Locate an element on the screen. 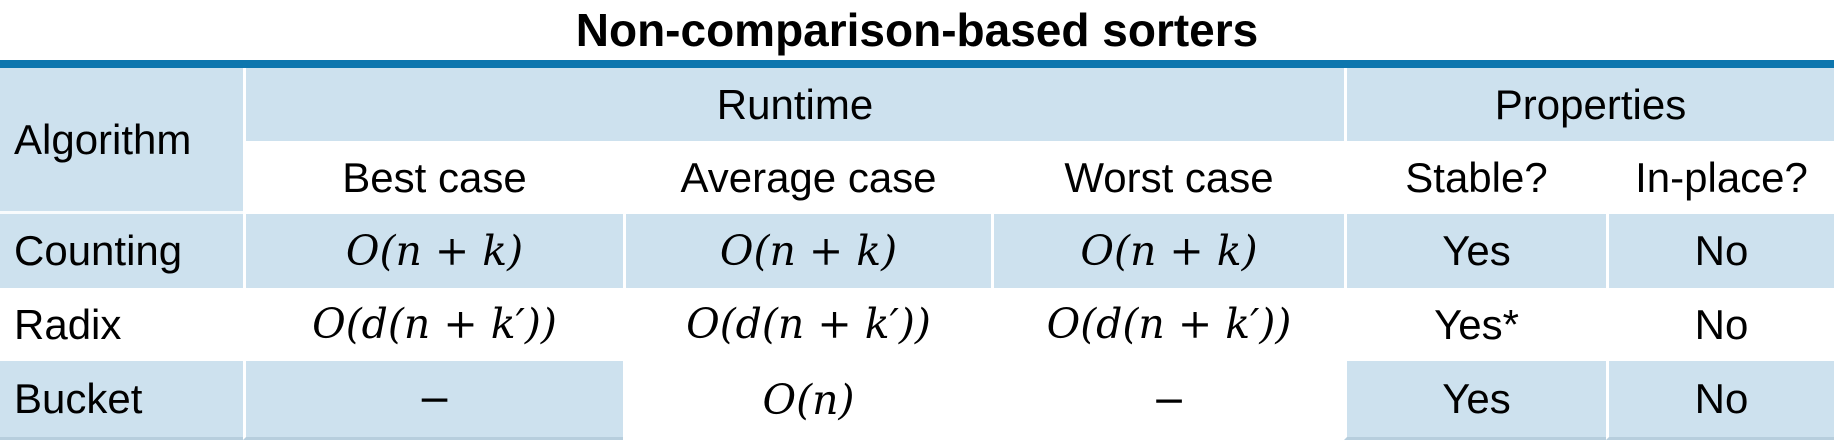  cell-bucket-inplace: No is located at coordinates (1720, 400).